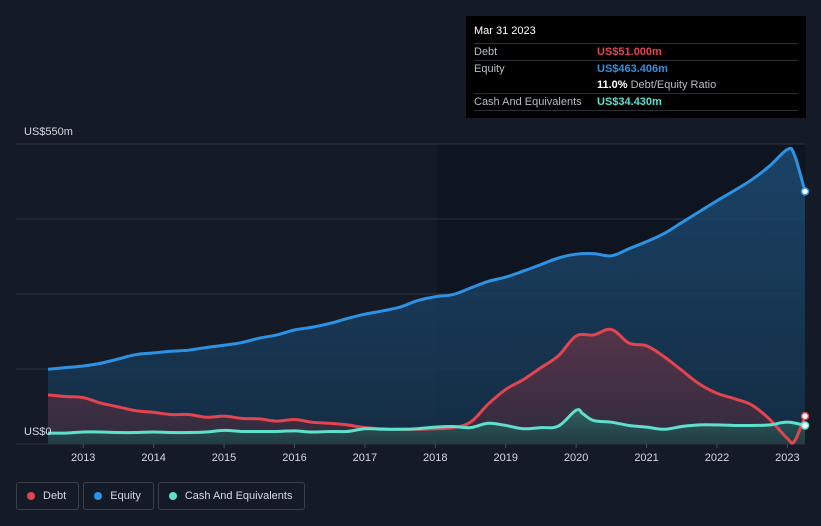  Describe the element at coordinates (294, 458) in the screenshot. I see `x-tick-label: 2016` at that location.